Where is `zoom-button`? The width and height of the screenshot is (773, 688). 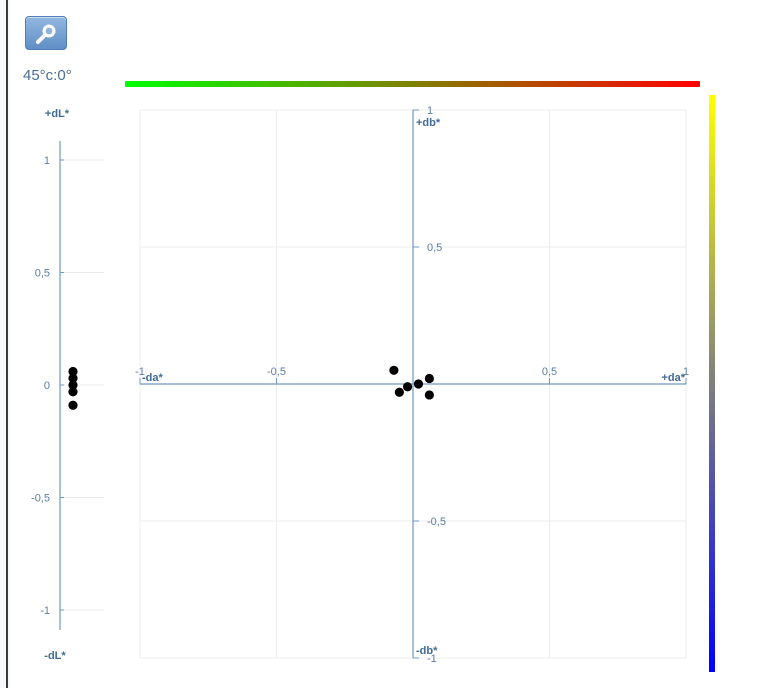
zoom-button is located at coordinates (46, 33).